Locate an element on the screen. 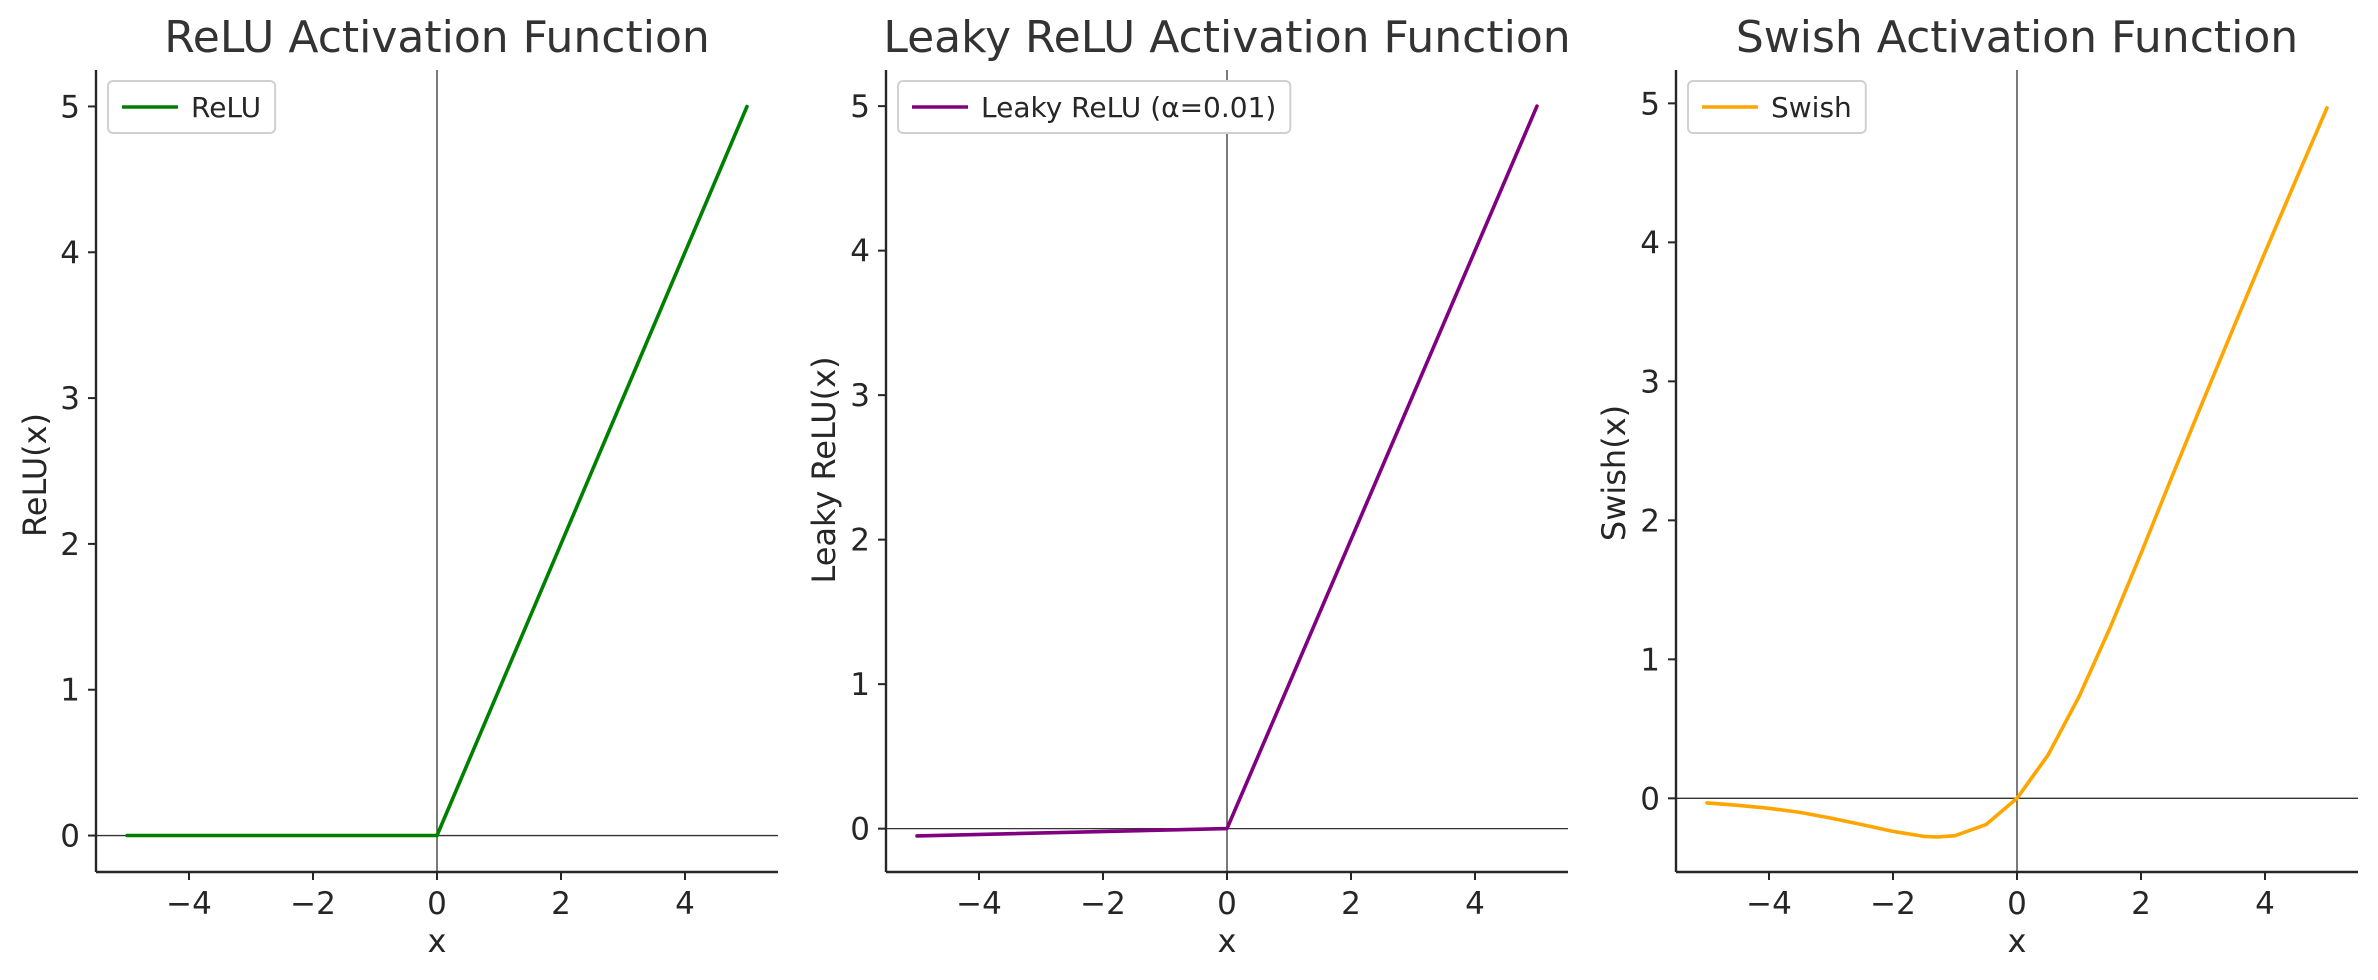 This screenshot has width=2378, height=980. leaky-relu-y-tick-label: 4 is located at coordinates (860, 252).